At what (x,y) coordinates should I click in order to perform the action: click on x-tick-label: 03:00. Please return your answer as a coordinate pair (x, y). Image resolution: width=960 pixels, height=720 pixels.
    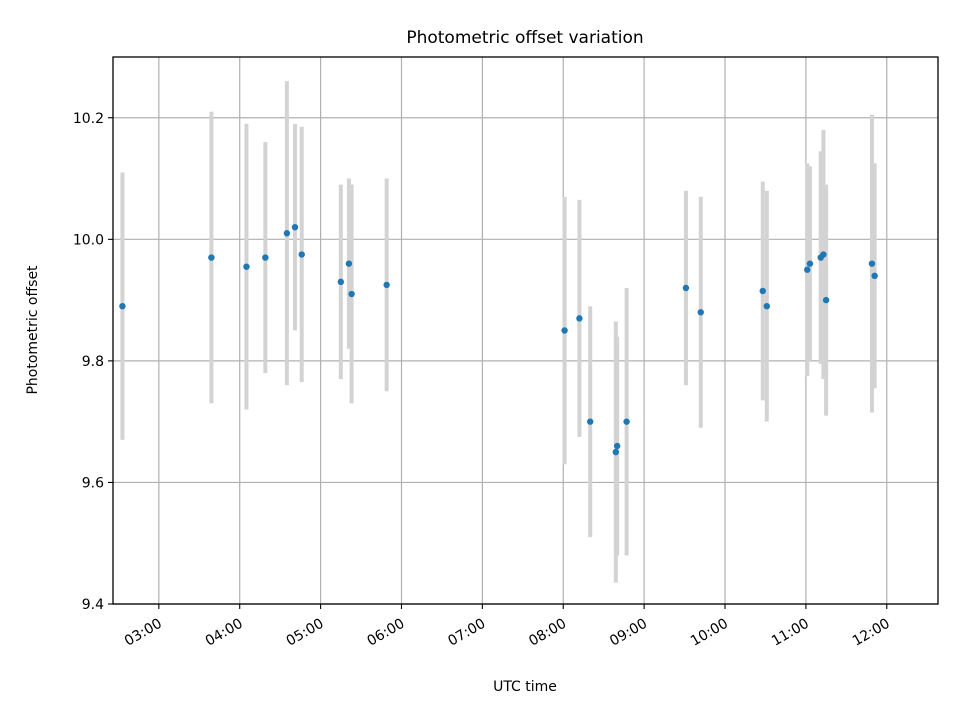
    Looking at the image, I should click on (143, 633).